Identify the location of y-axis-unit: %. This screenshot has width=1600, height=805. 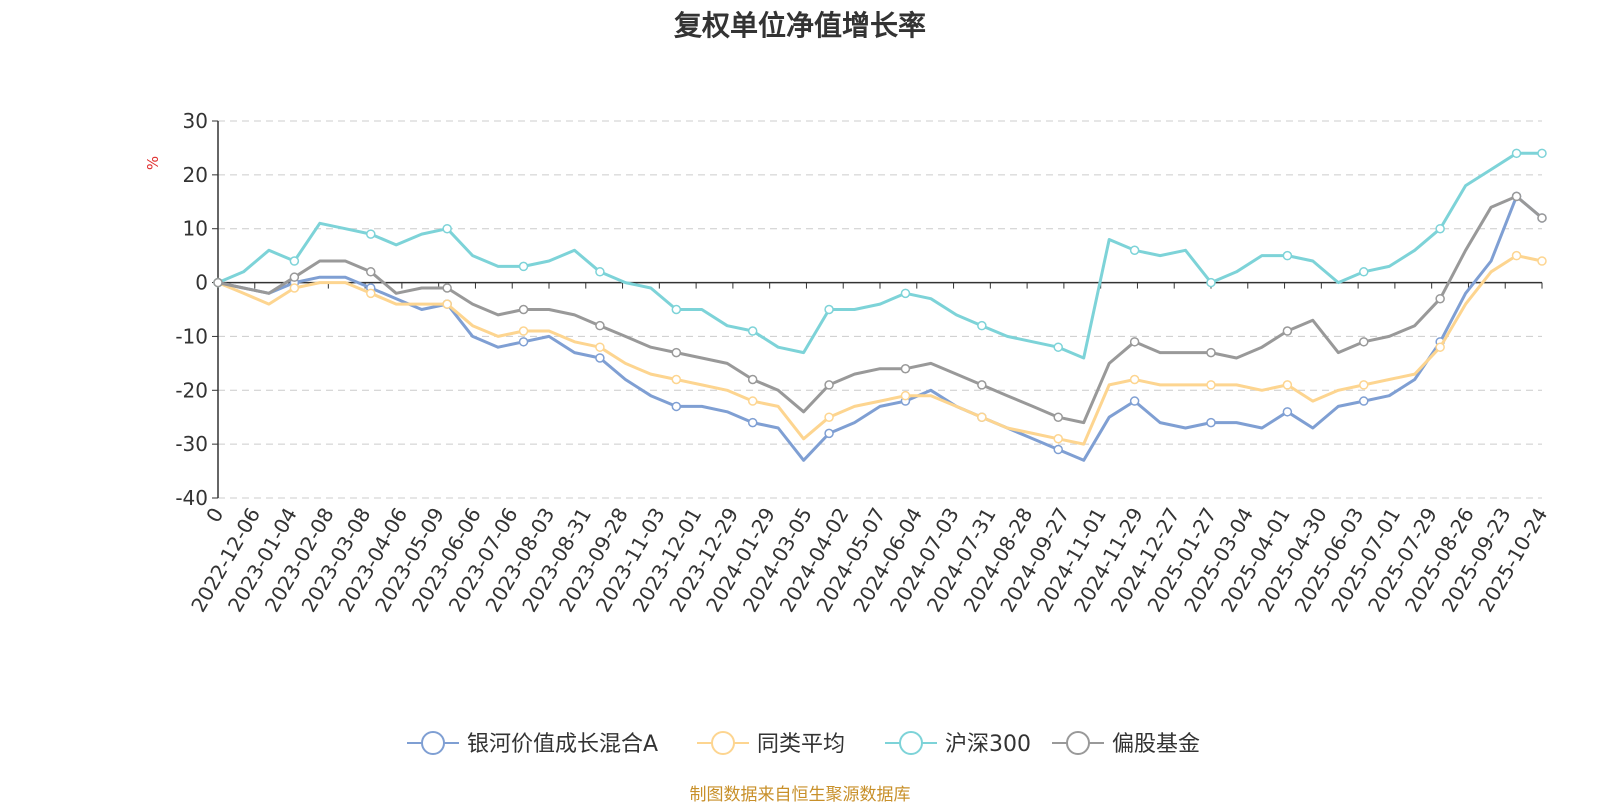
(153, 163).